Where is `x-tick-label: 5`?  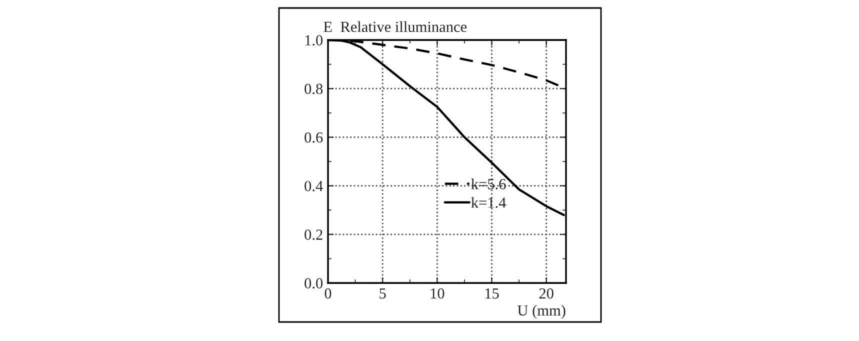 x-tick-label: 5 is located at coordinates (383, 293).